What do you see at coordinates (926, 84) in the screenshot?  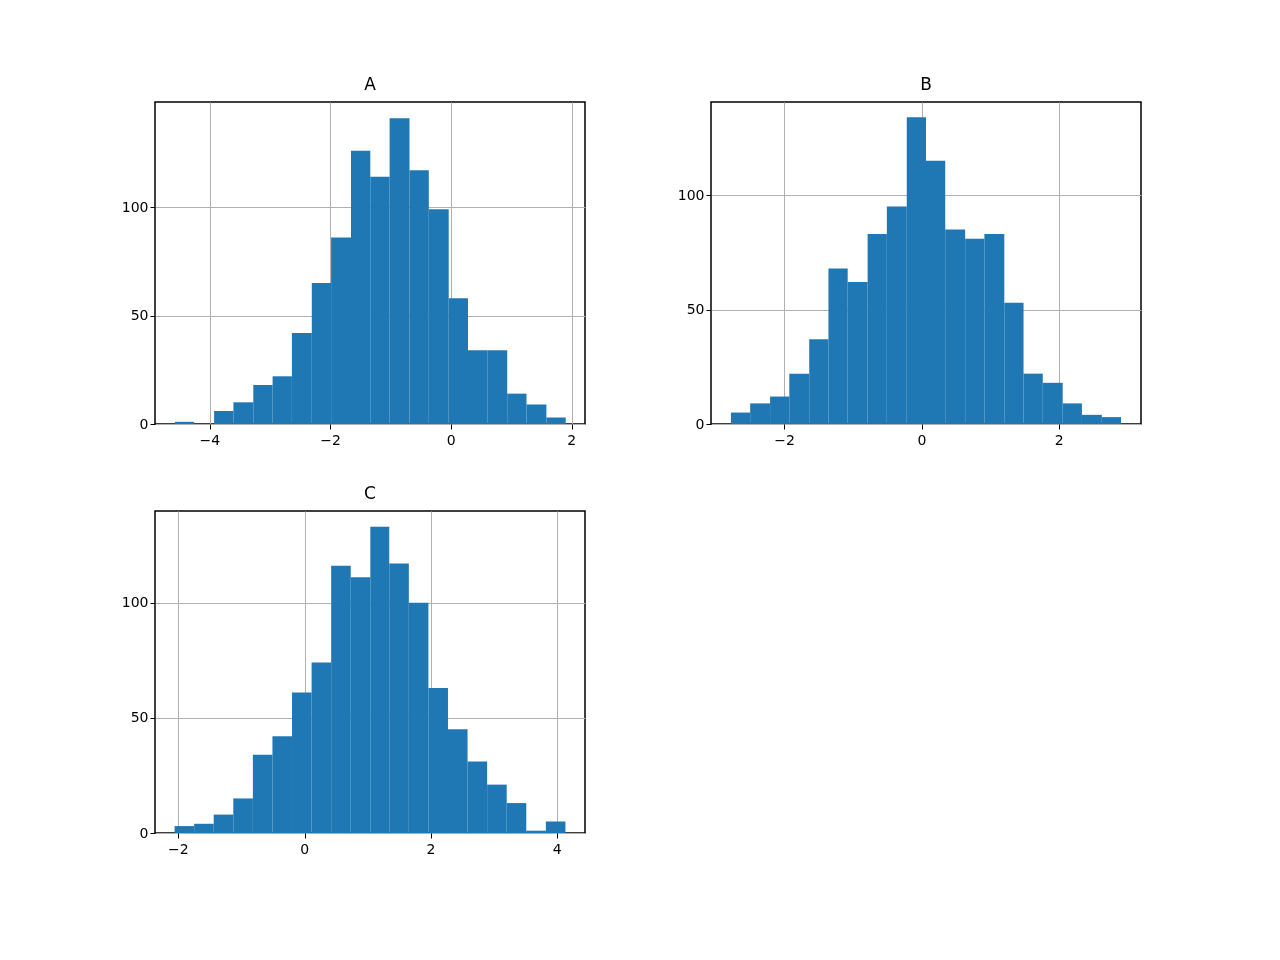 I see `chart-title: B` at bounding box center [926, 84].